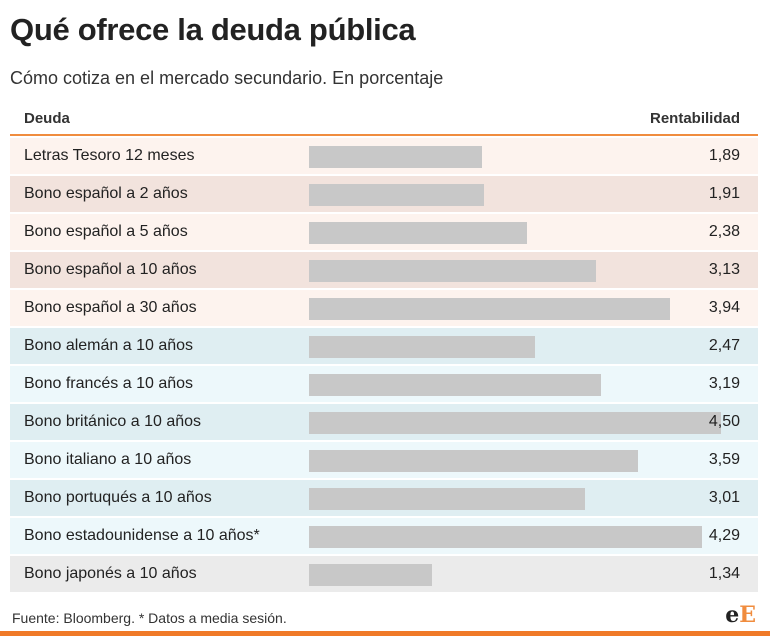  I want to click on table-row: Bono británico a 10 años 4,50, so click(384, 422).